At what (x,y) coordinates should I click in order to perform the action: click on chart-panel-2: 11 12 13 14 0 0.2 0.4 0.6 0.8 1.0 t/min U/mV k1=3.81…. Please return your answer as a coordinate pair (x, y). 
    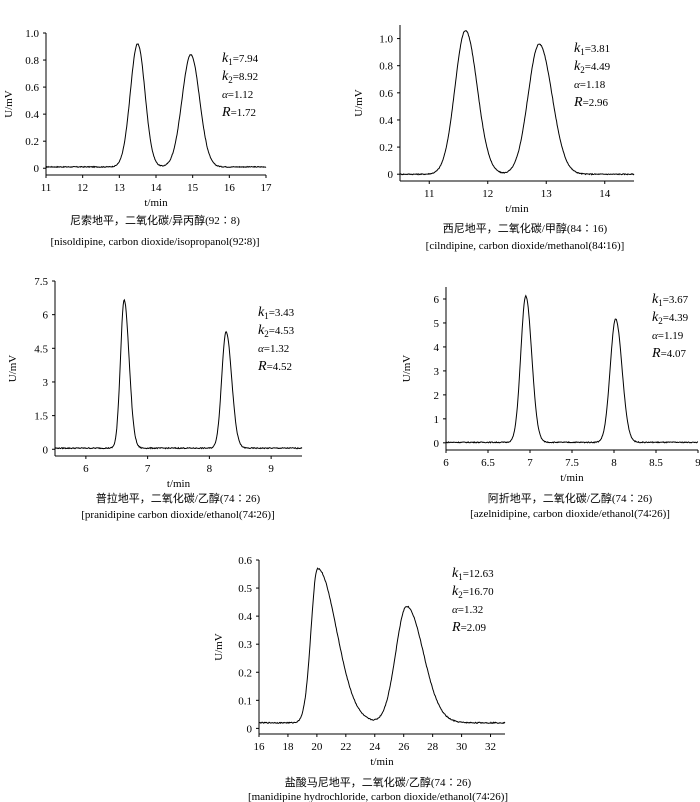
    Looking at the image, I should click on (494, 138).